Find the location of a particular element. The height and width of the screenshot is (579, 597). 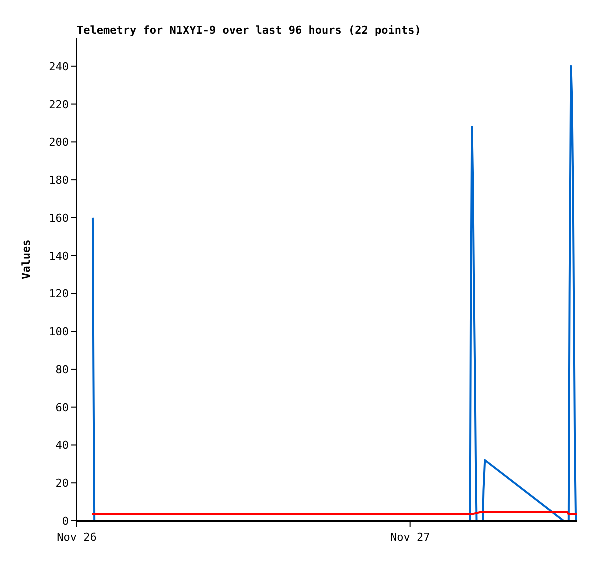

y-axis-title: Values is located at coordinates (26, 260).